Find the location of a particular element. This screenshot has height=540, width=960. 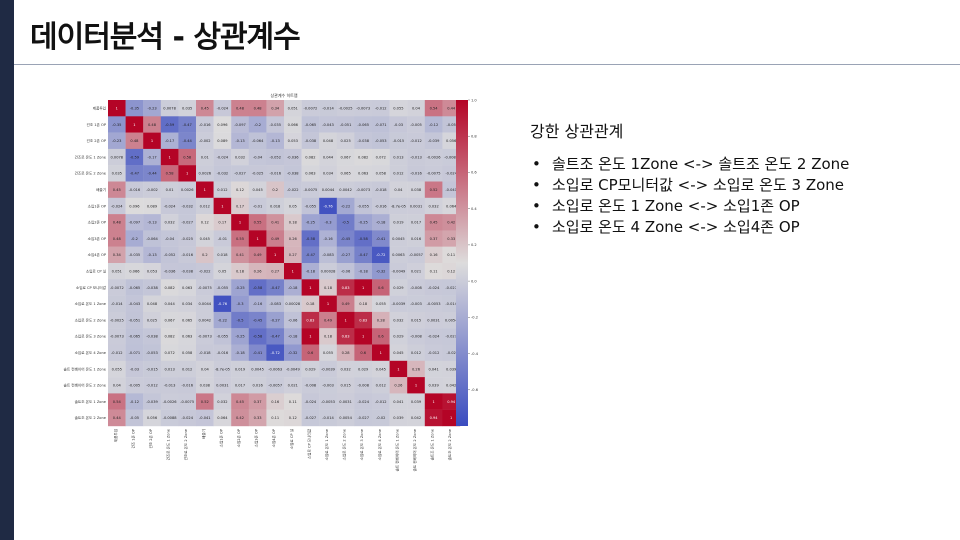

heatmap-cell-label: -0.027 is located at coordinates (311, 418).